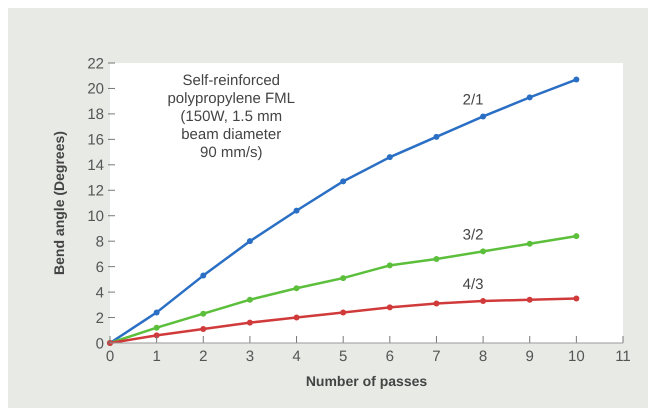 Image resolution: width=648 pixels, height=412 pixels. Describe the element at coordinates (95, 63) in the screenshot. I see `y-tick-label: 22` at that location.